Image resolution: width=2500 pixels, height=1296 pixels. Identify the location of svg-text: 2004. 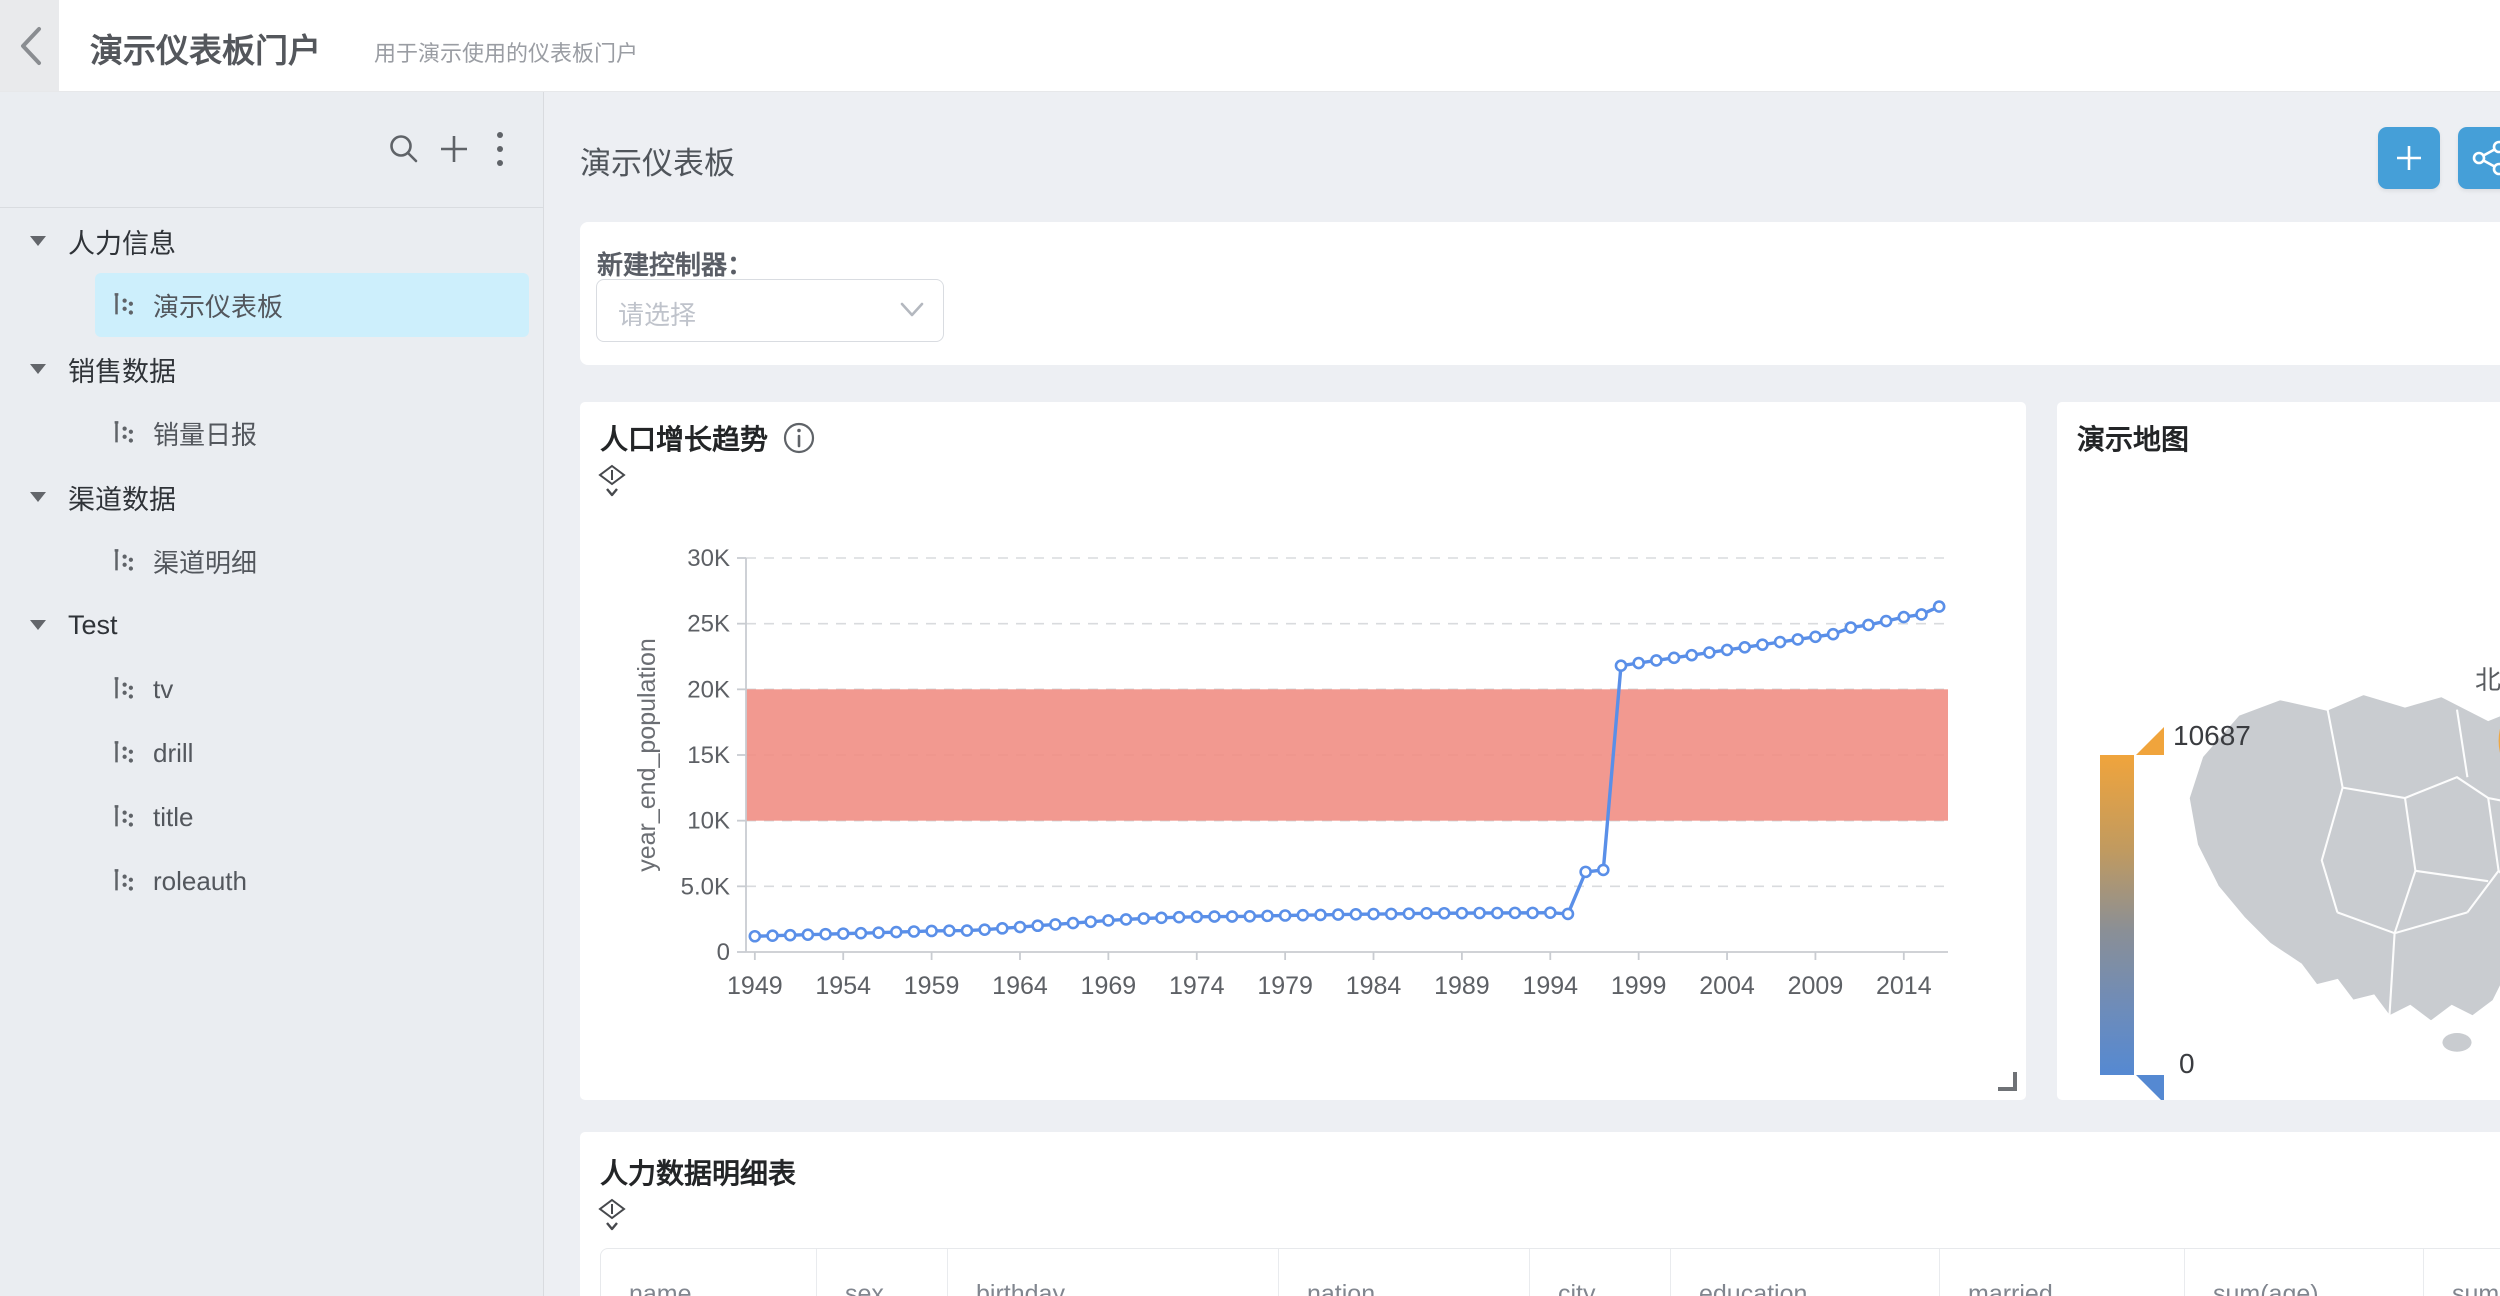
(1727, 986).